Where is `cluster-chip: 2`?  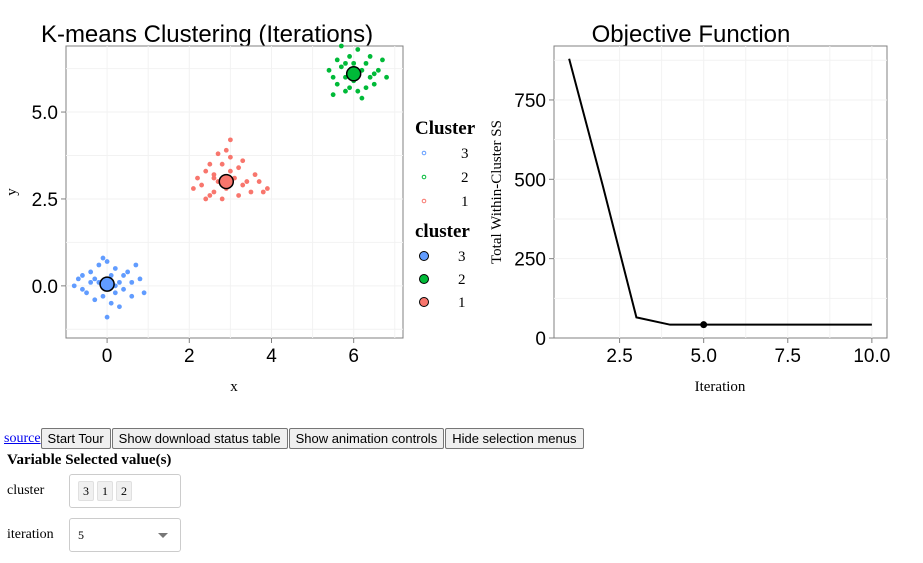
cluster-chip: 2 is located at coordinates (124, 491).